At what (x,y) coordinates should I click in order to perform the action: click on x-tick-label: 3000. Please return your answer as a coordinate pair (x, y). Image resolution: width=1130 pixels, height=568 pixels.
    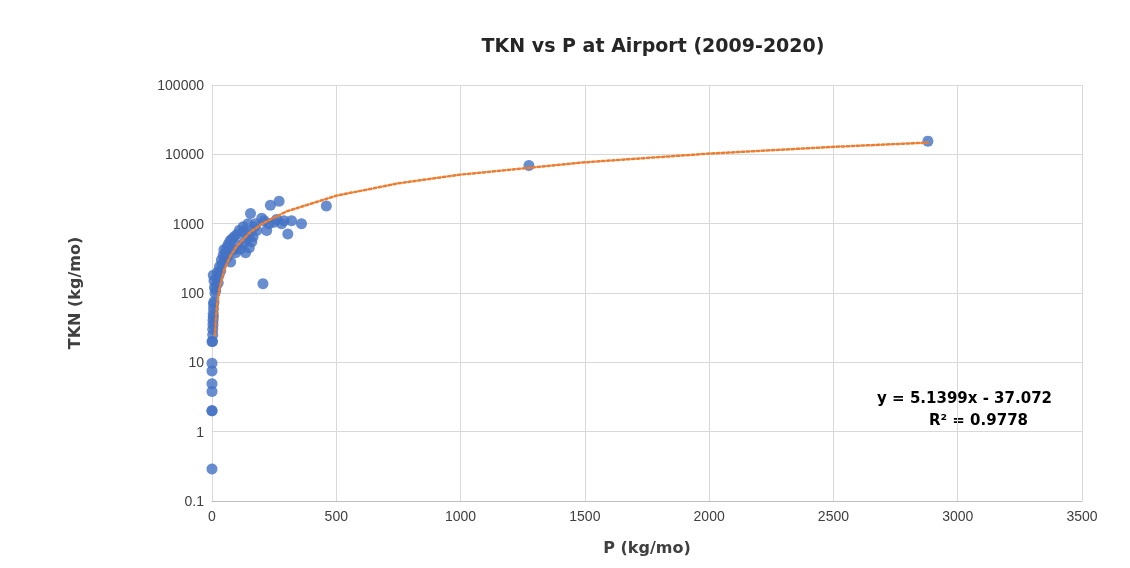
    Looking at the image, I should click on (958, 516).